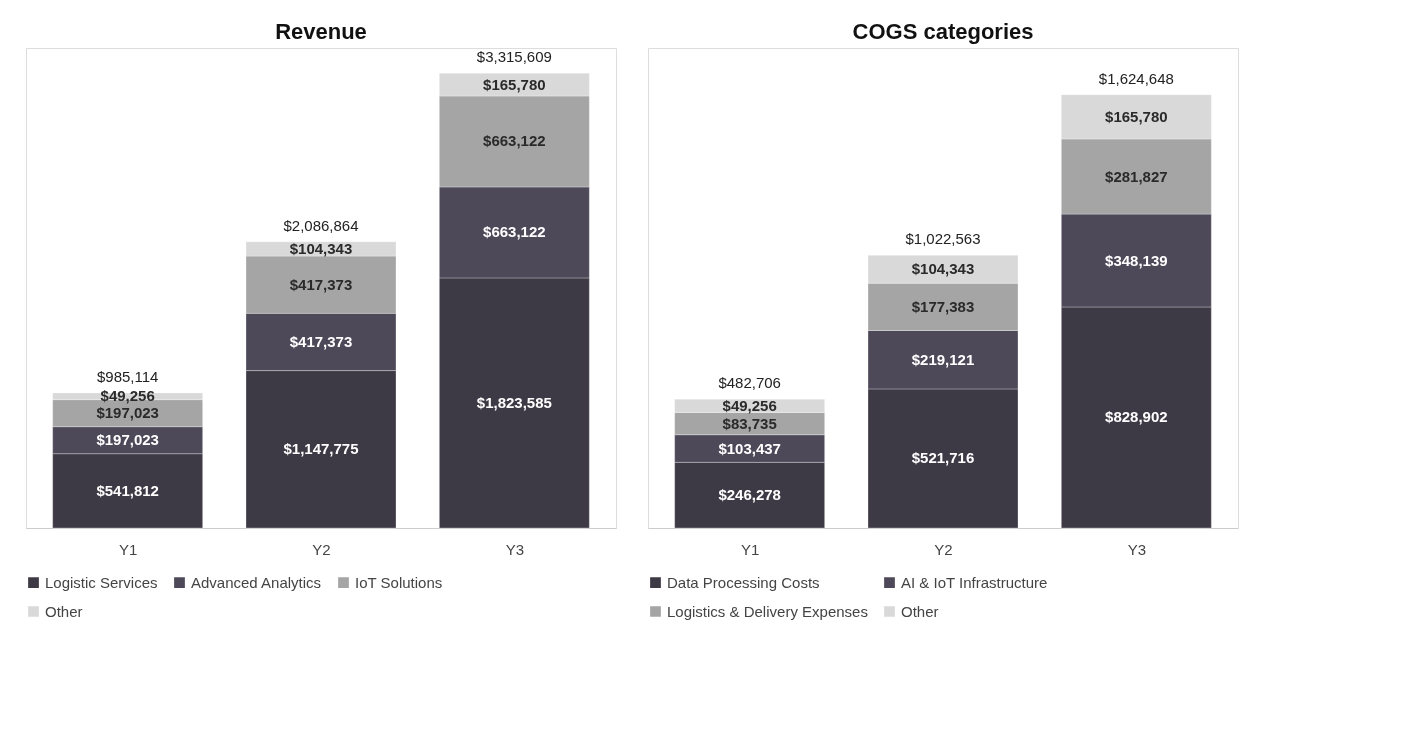 The width and height of the screenshot is (1407, 752). I want to click on data-label: $177,383, so click(943, 306).